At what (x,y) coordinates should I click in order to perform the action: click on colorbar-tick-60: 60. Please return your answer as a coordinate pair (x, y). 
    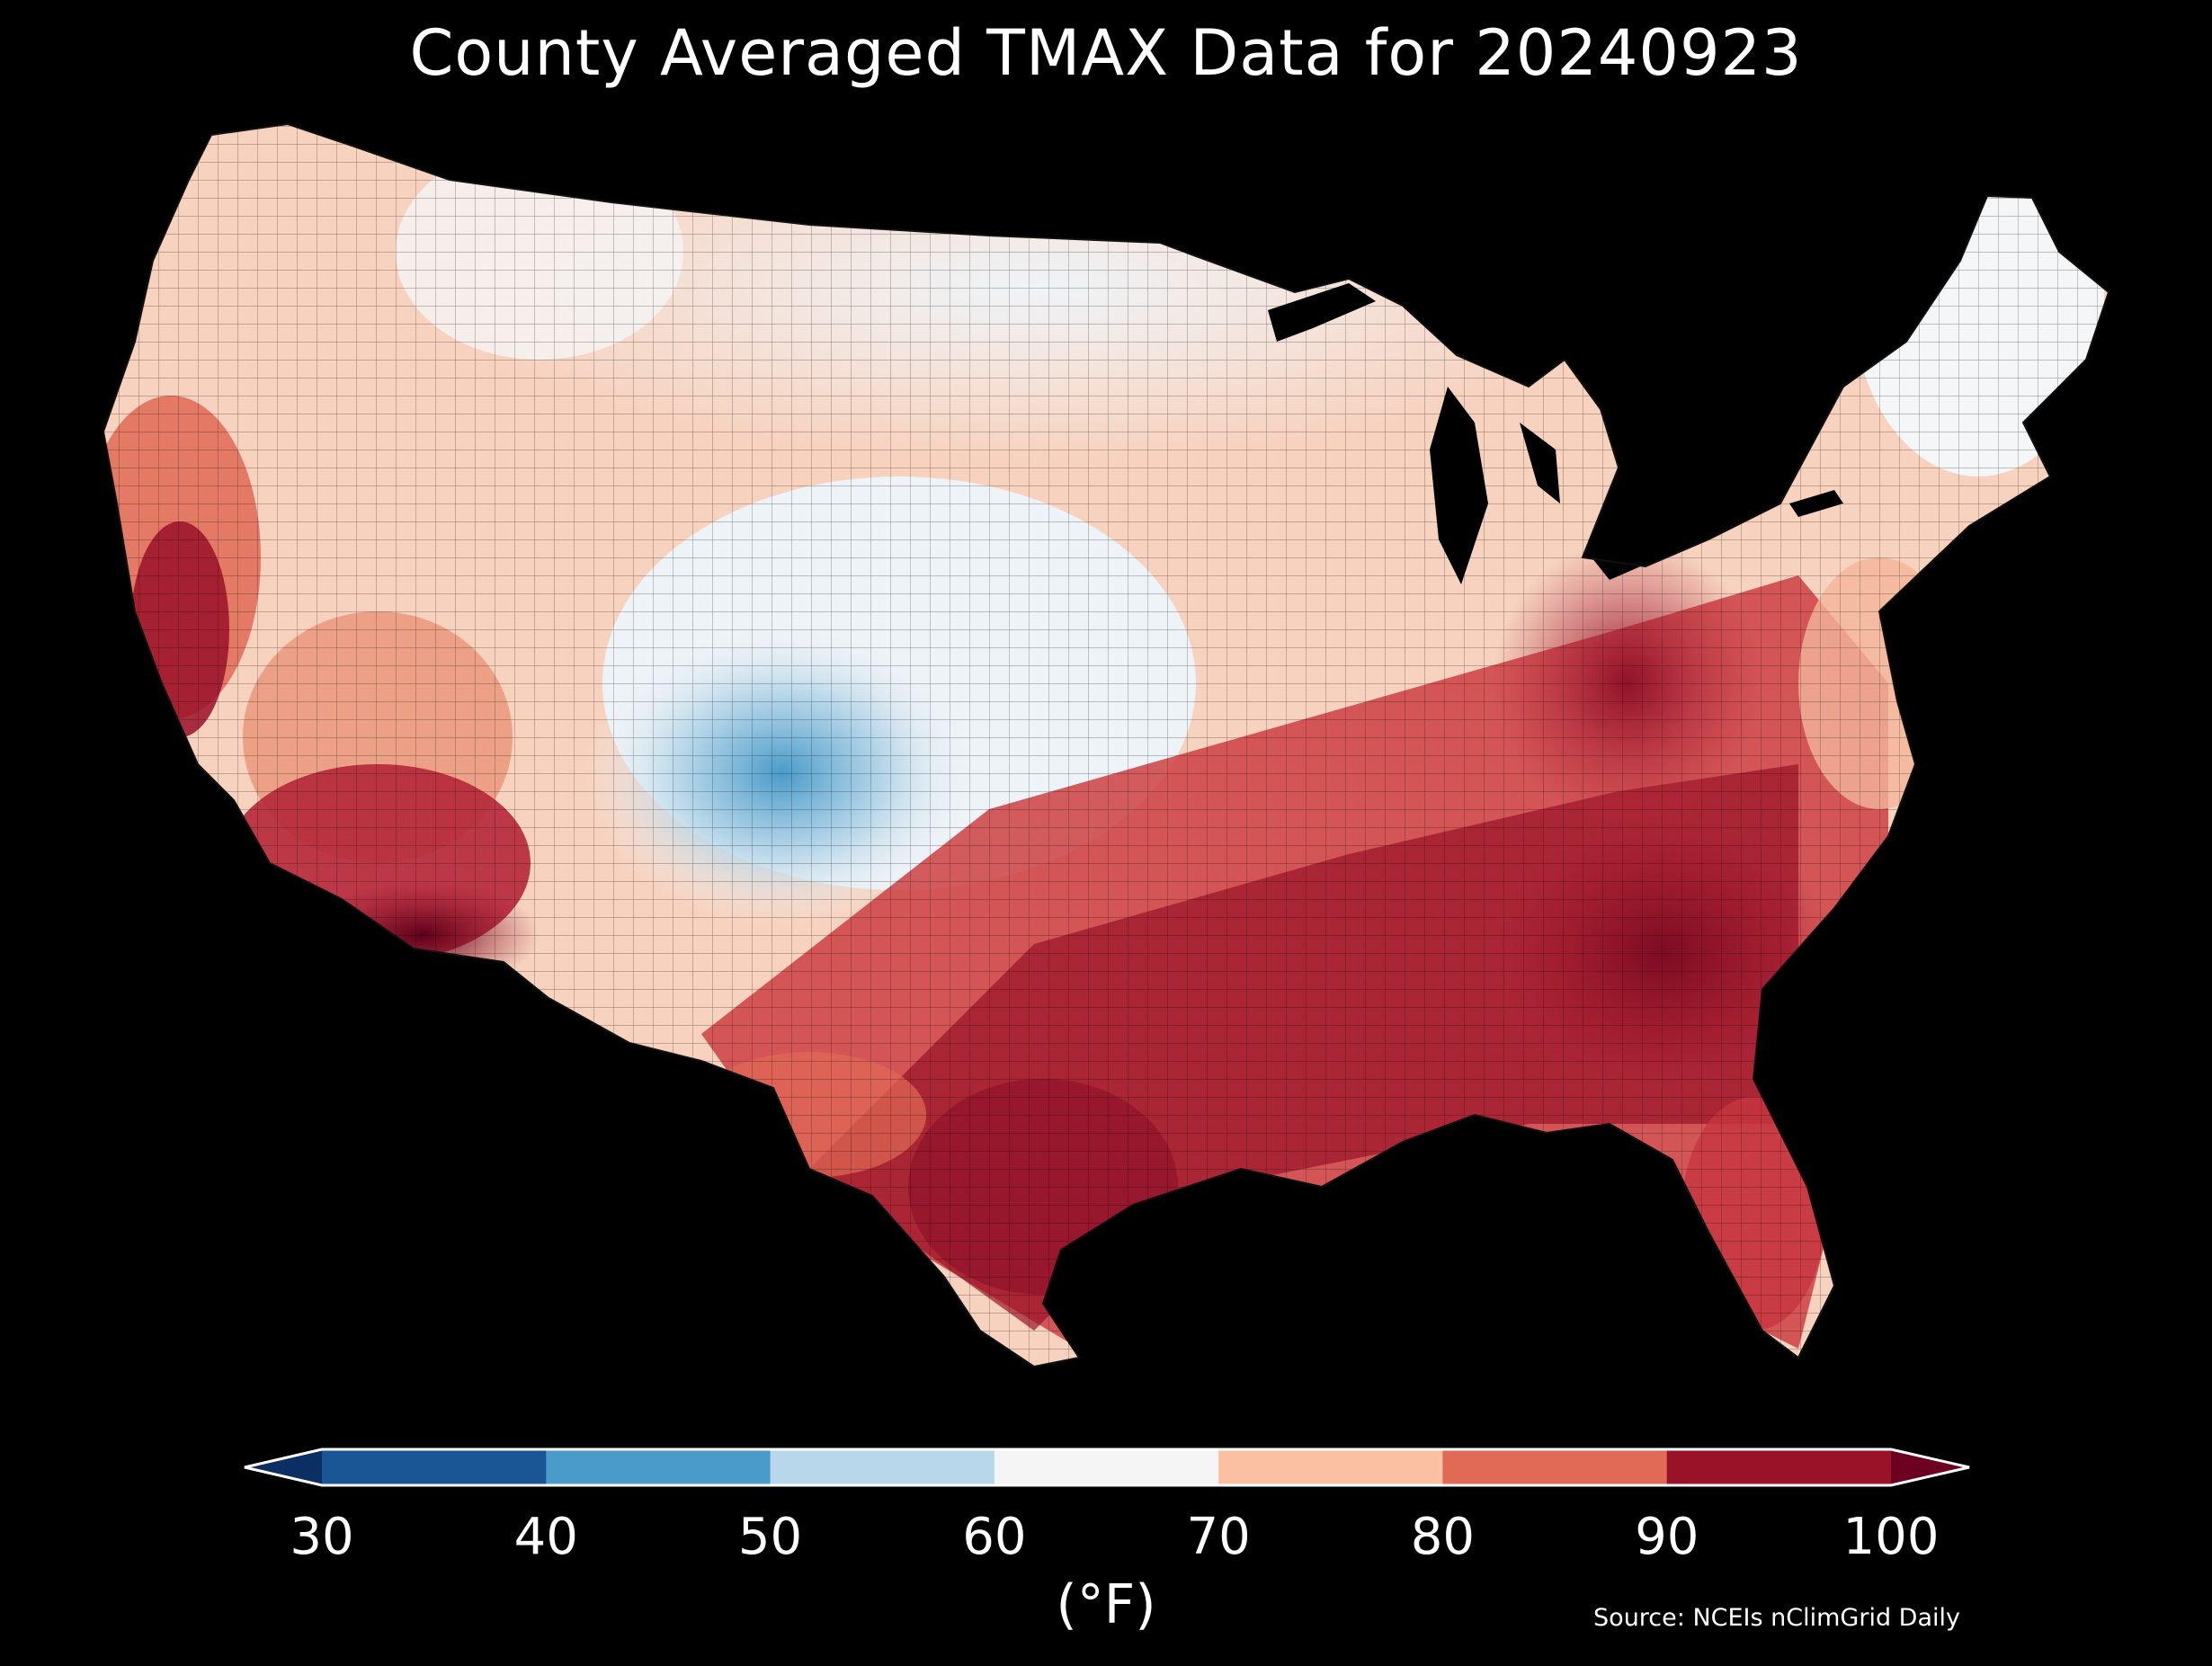
    Looking at the image, I should click on (994, 1537).